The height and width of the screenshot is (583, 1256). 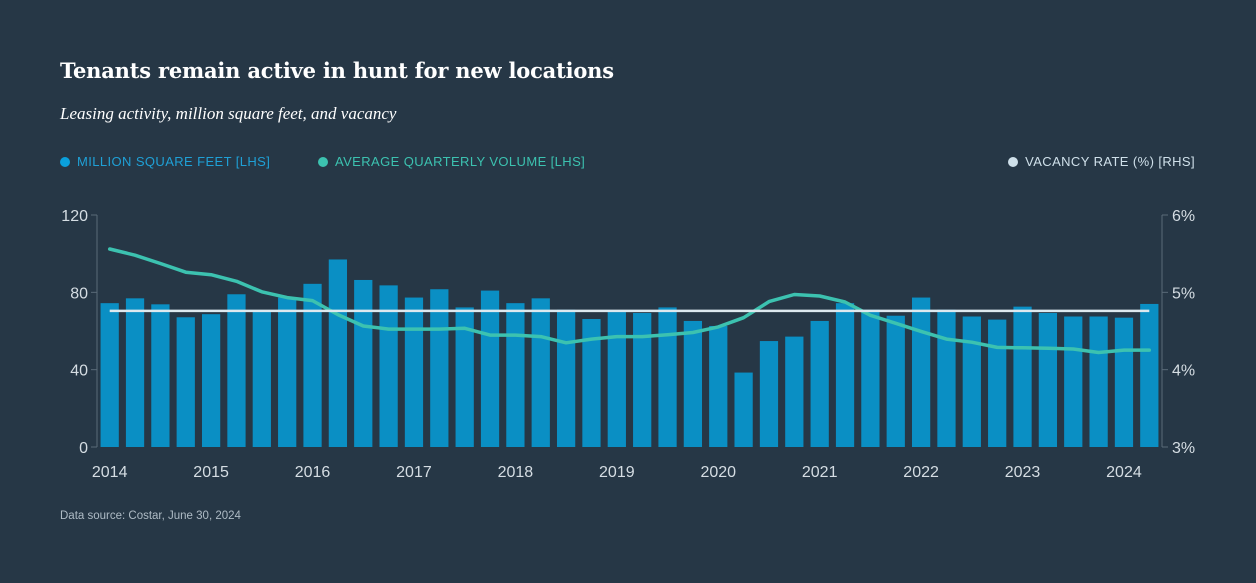 I want to click on left-tick-label: 40, so click(x=79, y=371).